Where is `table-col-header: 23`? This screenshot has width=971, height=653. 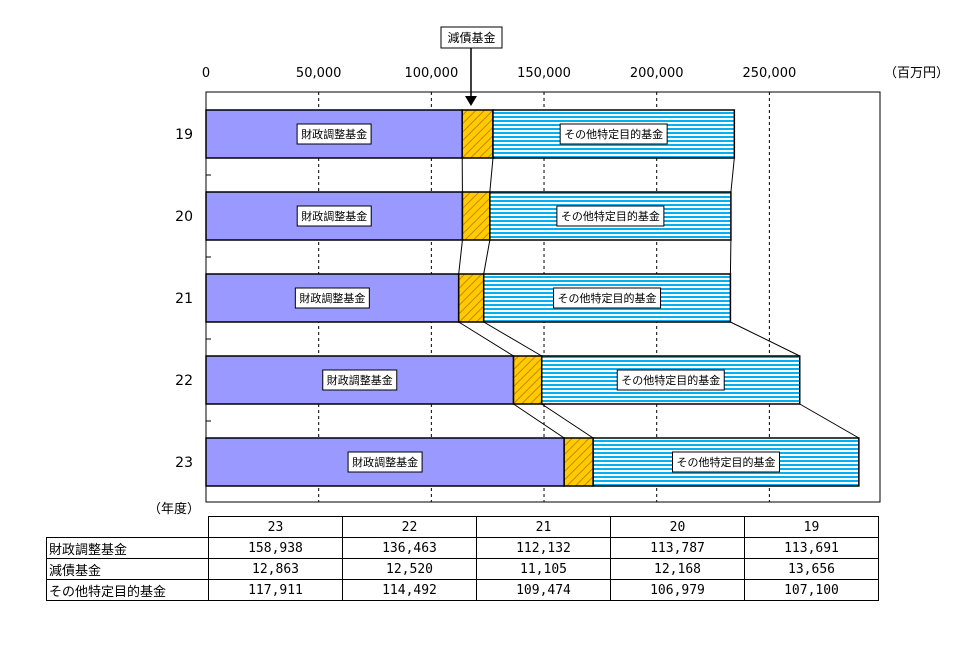
table-col-header: 23 is located at coordinates (275, 527).